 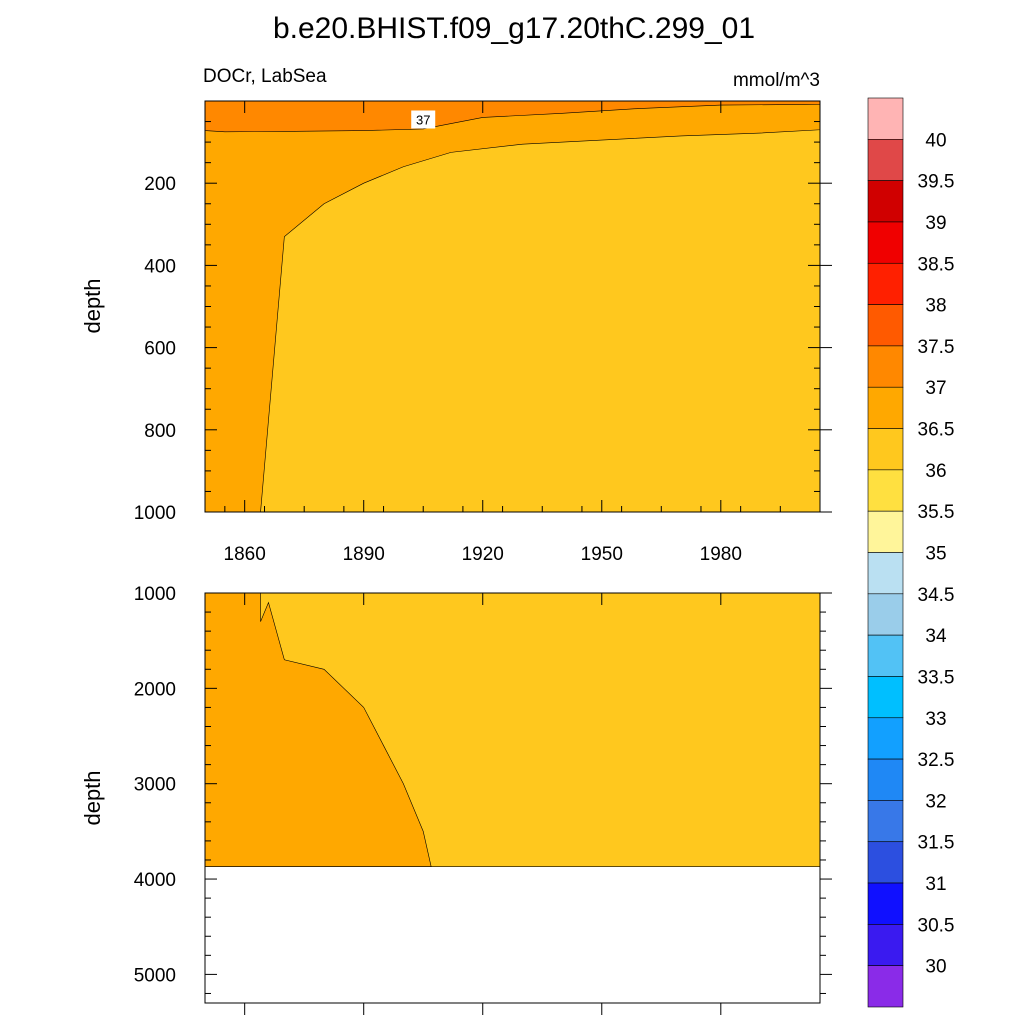 I want to click on contour-label-box, so click(x=423, y=119).